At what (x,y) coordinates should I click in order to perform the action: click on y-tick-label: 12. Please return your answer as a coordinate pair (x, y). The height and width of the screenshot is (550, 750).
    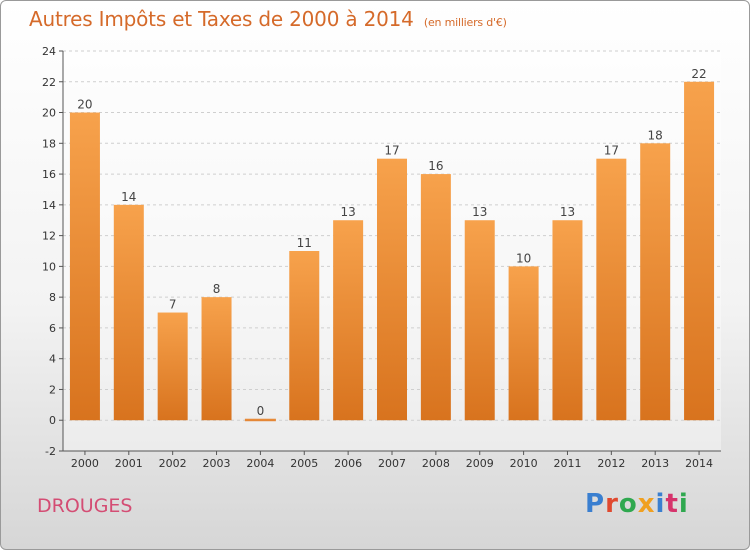
    Looking at the image, I should click on (49, 236).